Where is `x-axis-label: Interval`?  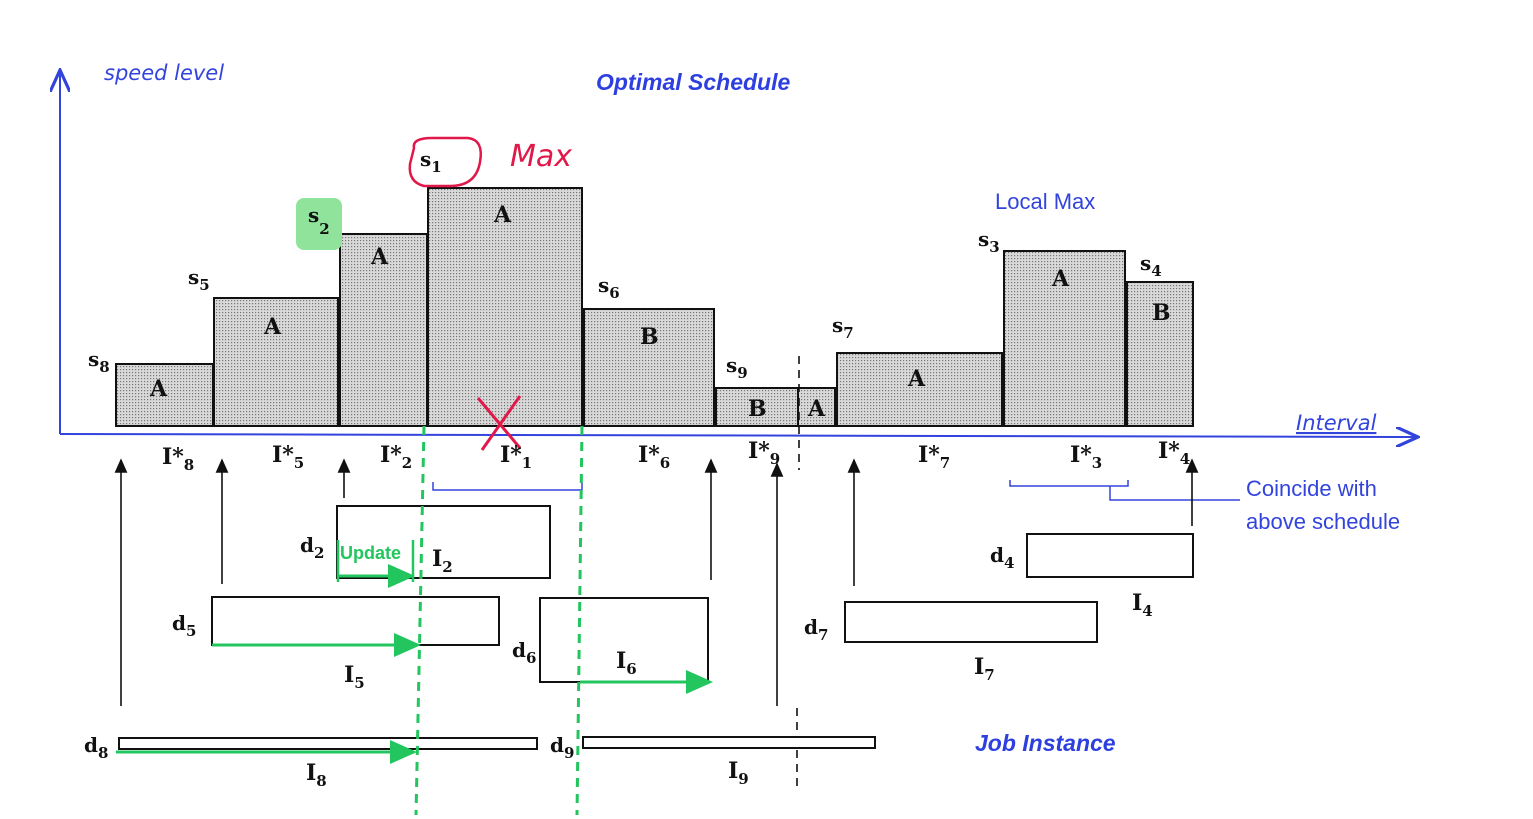
x-axis-label: Interval is located at coordinates (1336, 423).